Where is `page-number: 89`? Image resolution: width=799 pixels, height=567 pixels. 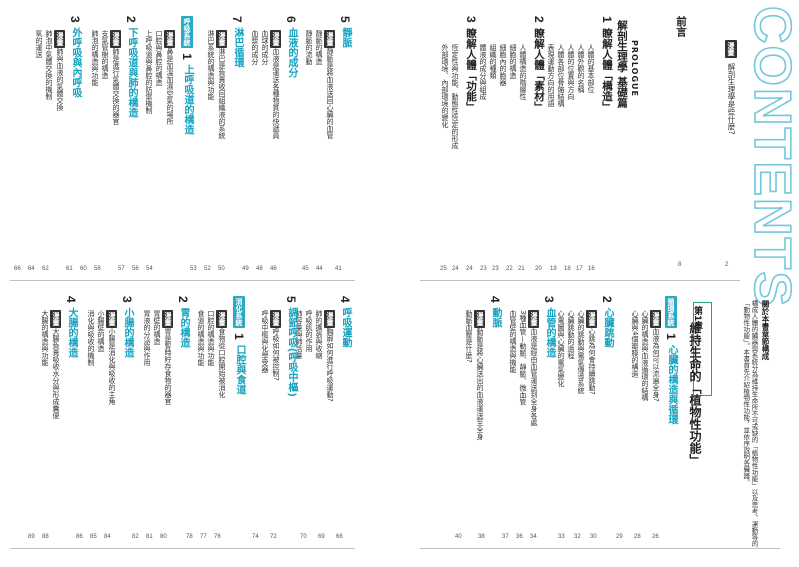 page-number: 89 is located at coordinates (31, 537).